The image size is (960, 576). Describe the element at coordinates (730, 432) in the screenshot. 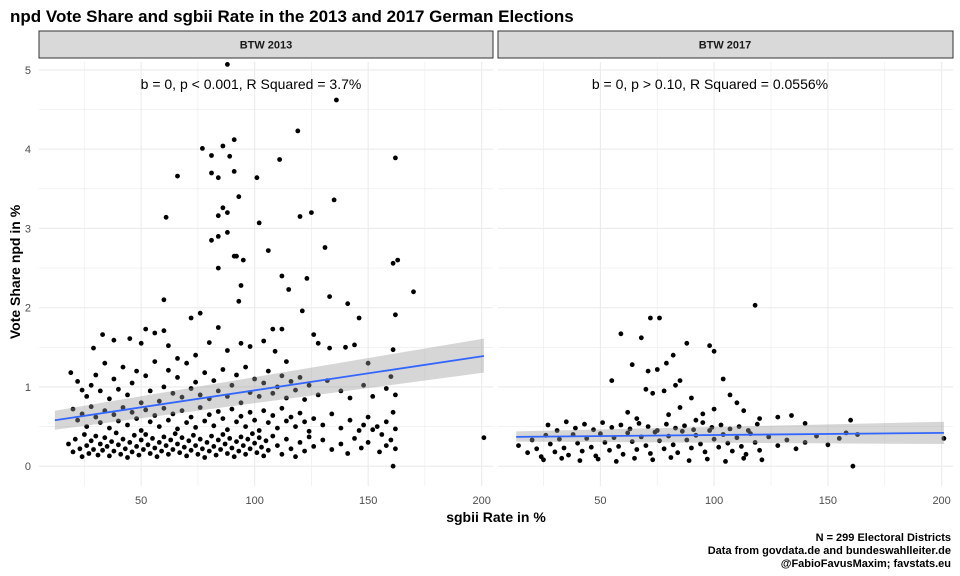

I see `confidence-band` at that location.